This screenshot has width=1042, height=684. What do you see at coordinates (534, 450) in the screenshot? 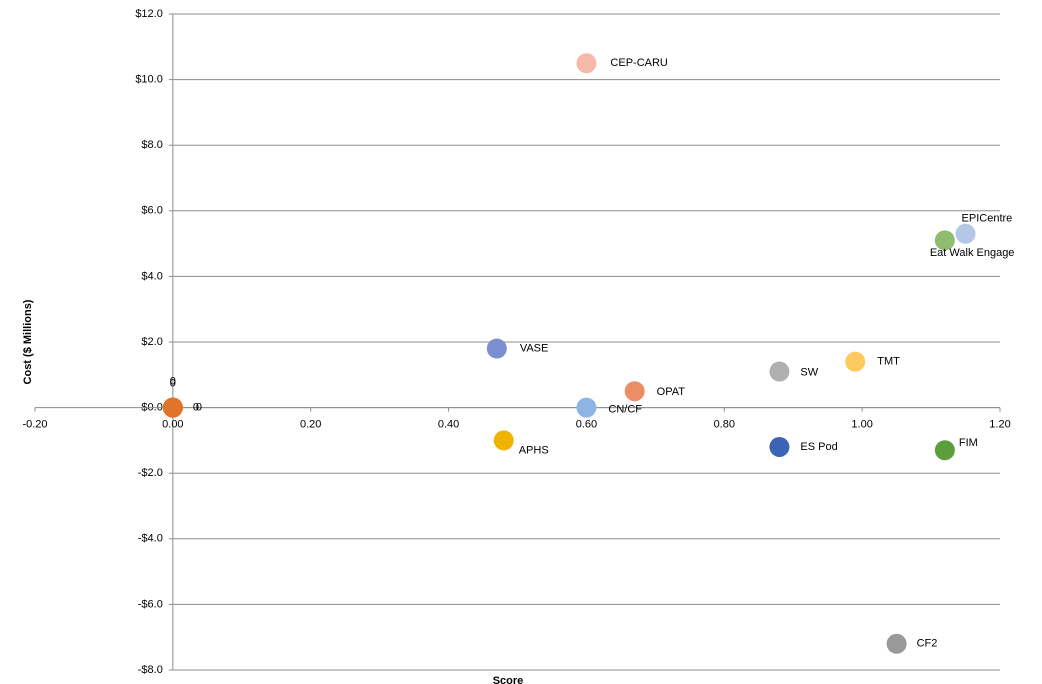
I see `data-label: APHS` at bounding box center [534, 450].